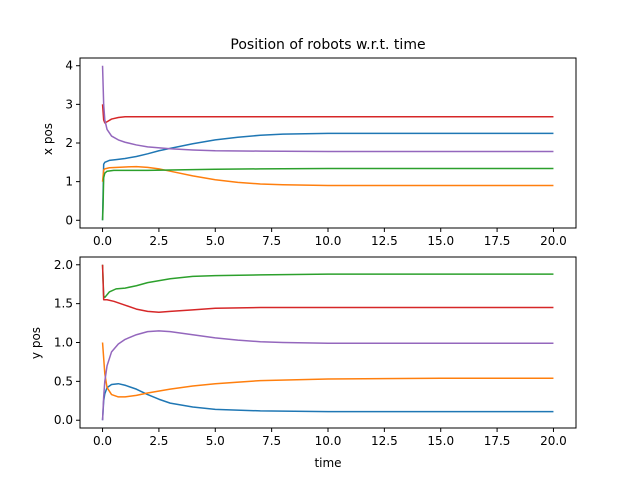 This screenshot has width=640, height=480. What do you see at coordinates (63, 304) in the screenshot?
I see `y-tick-label: 1.5` at bounding box center [63, 304].